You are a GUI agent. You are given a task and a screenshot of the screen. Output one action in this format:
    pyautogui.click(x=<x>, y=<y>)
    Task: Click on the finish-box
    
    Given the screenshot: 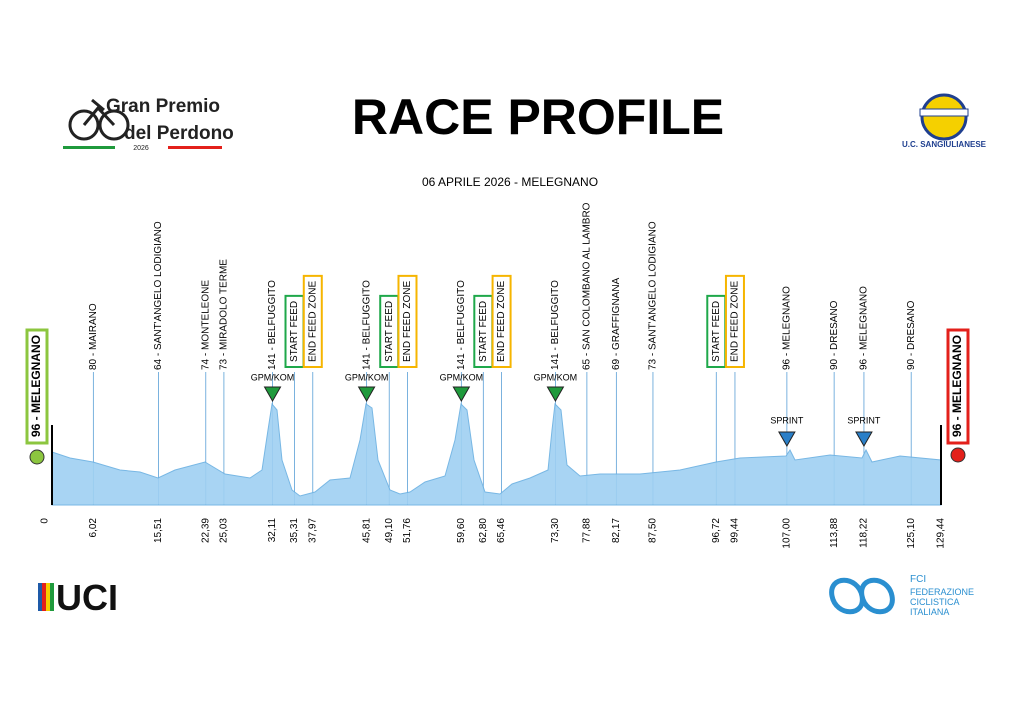 What is the action you would take?
    pyautogui.click(x=958, y=386)
    